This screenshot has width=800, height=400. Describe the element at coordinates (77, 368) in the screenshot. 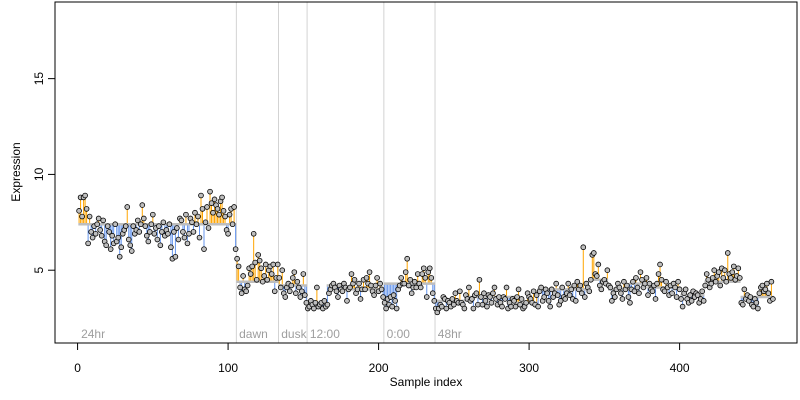

I see `x-tick-label: 0` at that location.